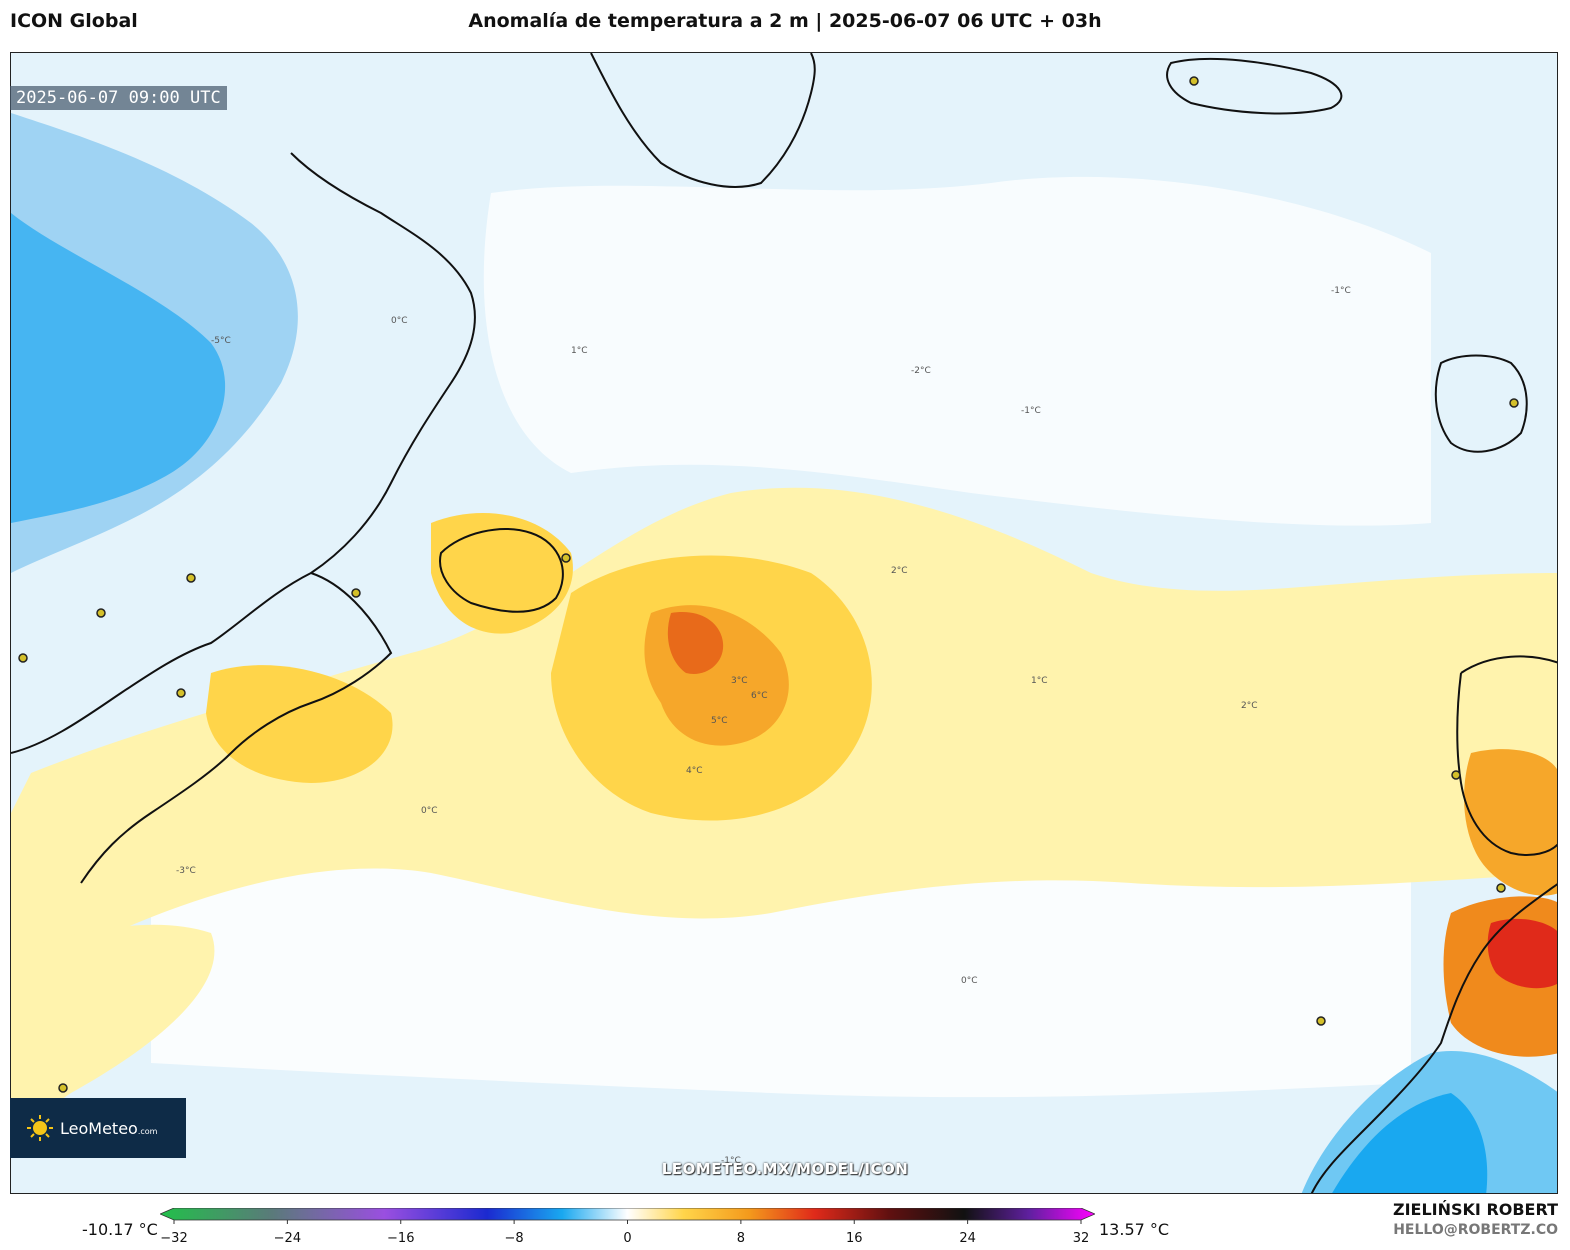 The height and width of the screenshot is (1250, 1570). What do you see at coordinates (299, 724) in the screenshot?
I see `warm-region-us-coast` at bounding box center [299, 724].